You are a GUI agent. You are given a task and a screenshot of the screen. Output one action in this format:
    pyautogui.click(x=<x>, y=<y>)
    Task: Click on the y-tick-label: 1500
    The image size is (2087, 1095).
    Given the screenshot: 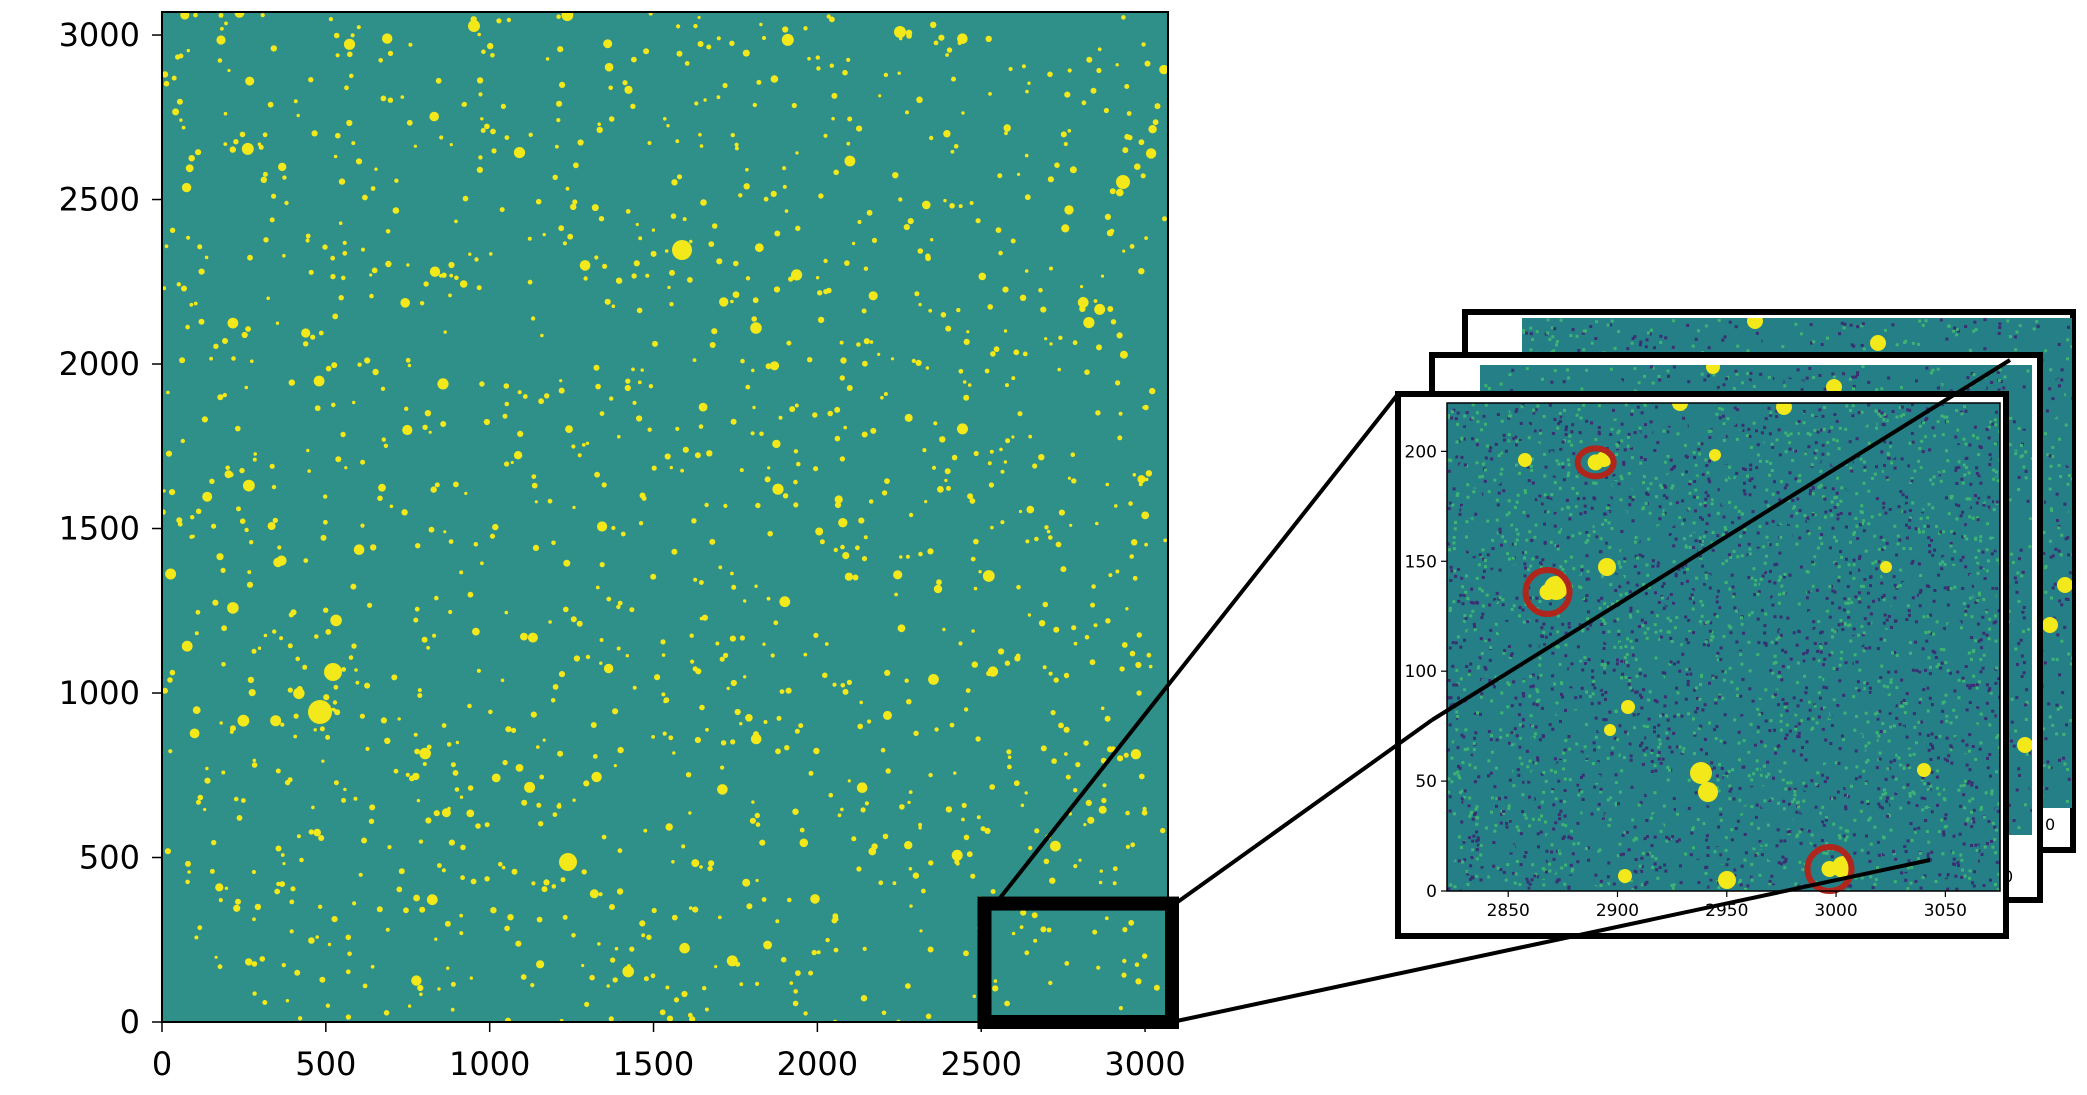 What is the action you would take?
    pyautogui.click(x=99, y=529)
    